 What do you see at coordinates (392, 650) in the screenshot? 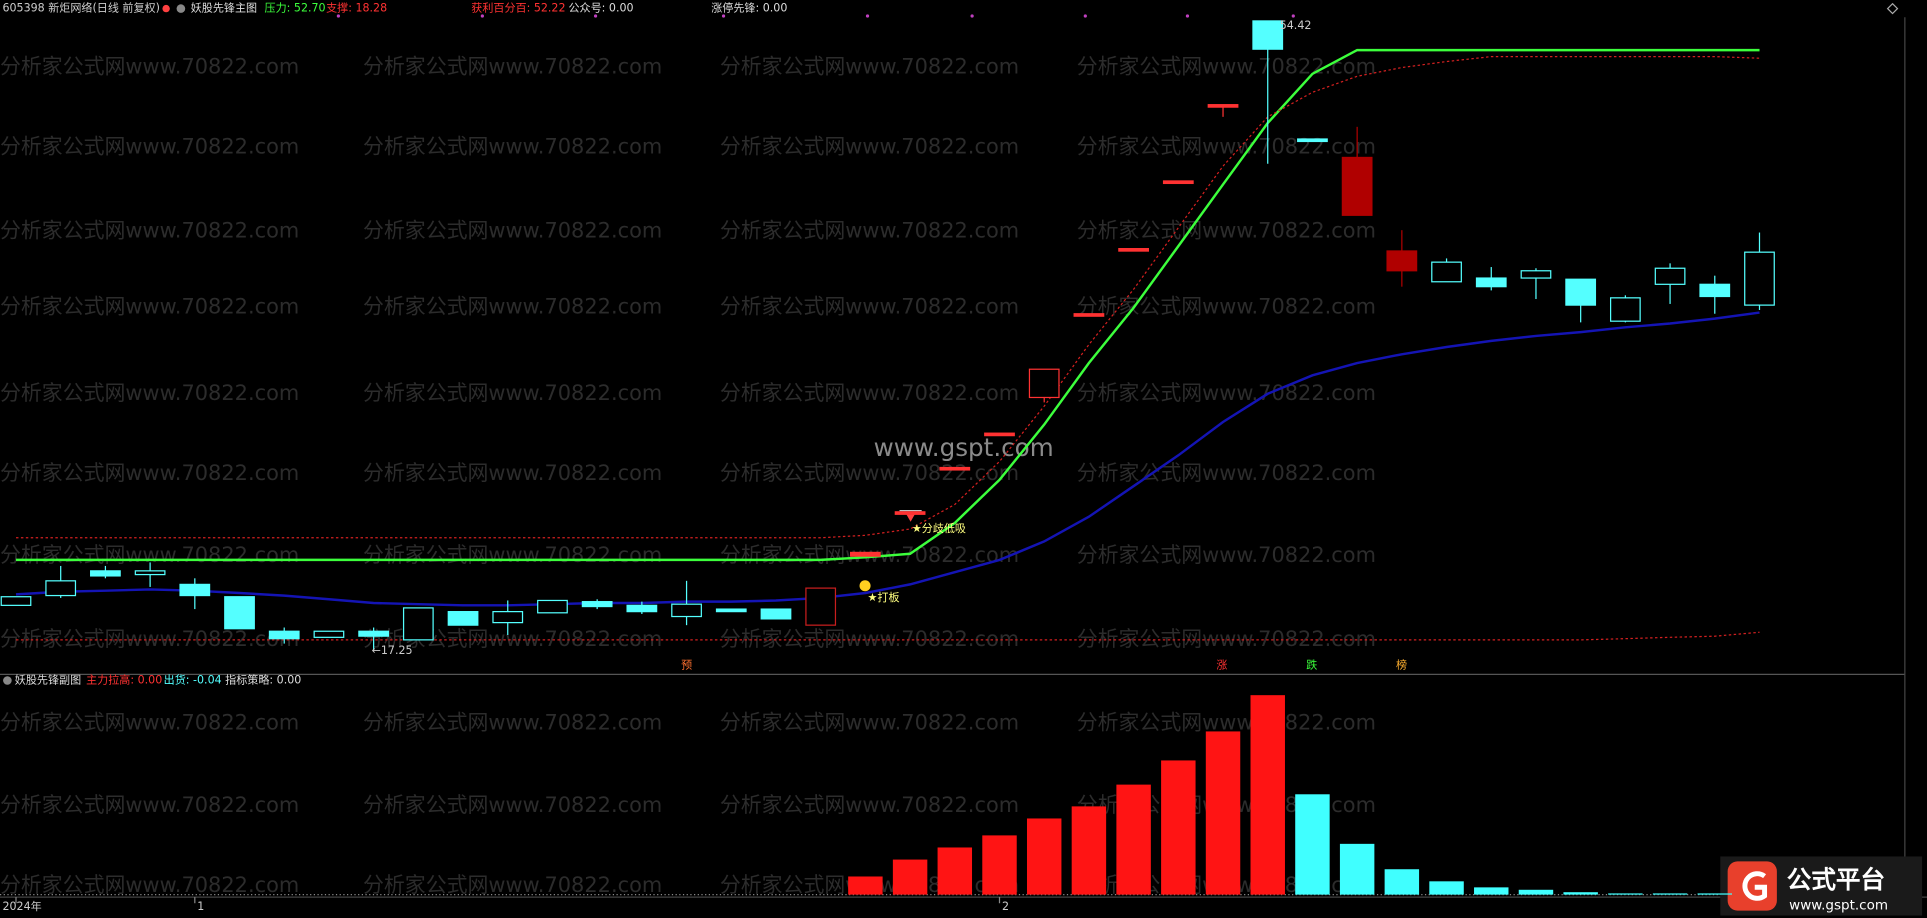
I see `low-label: ←17.25` at bounding box center [392, 650].